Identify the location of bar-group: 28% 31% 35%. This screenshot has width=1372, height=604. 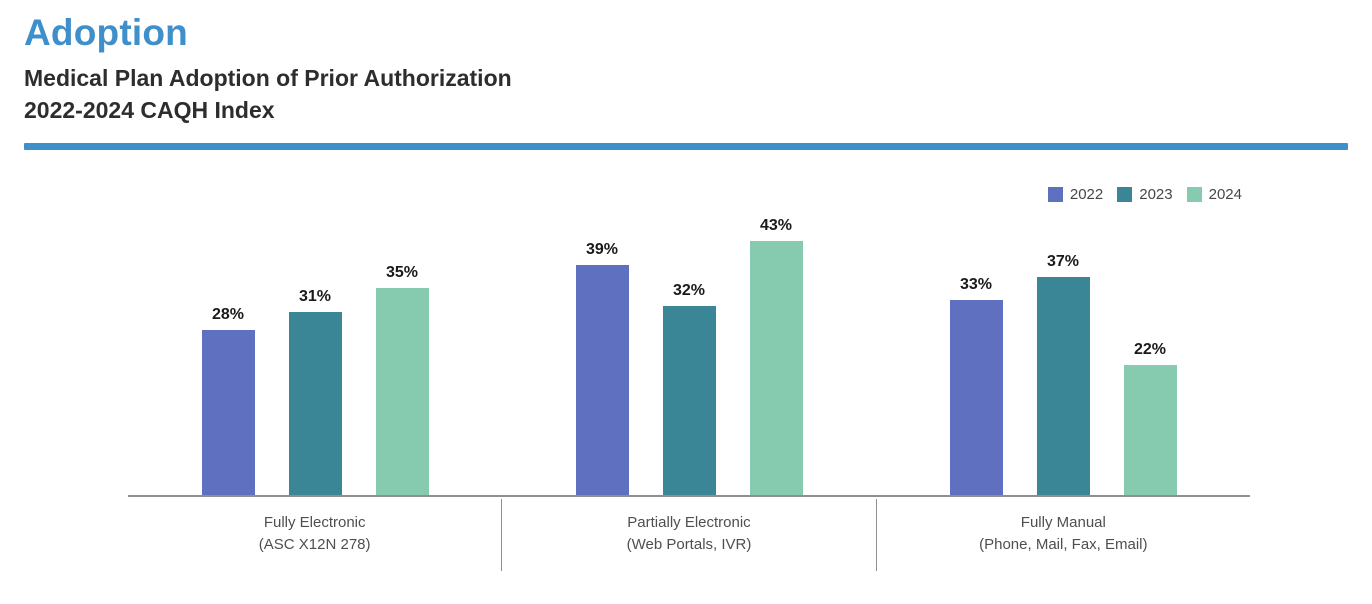
(315, 379).